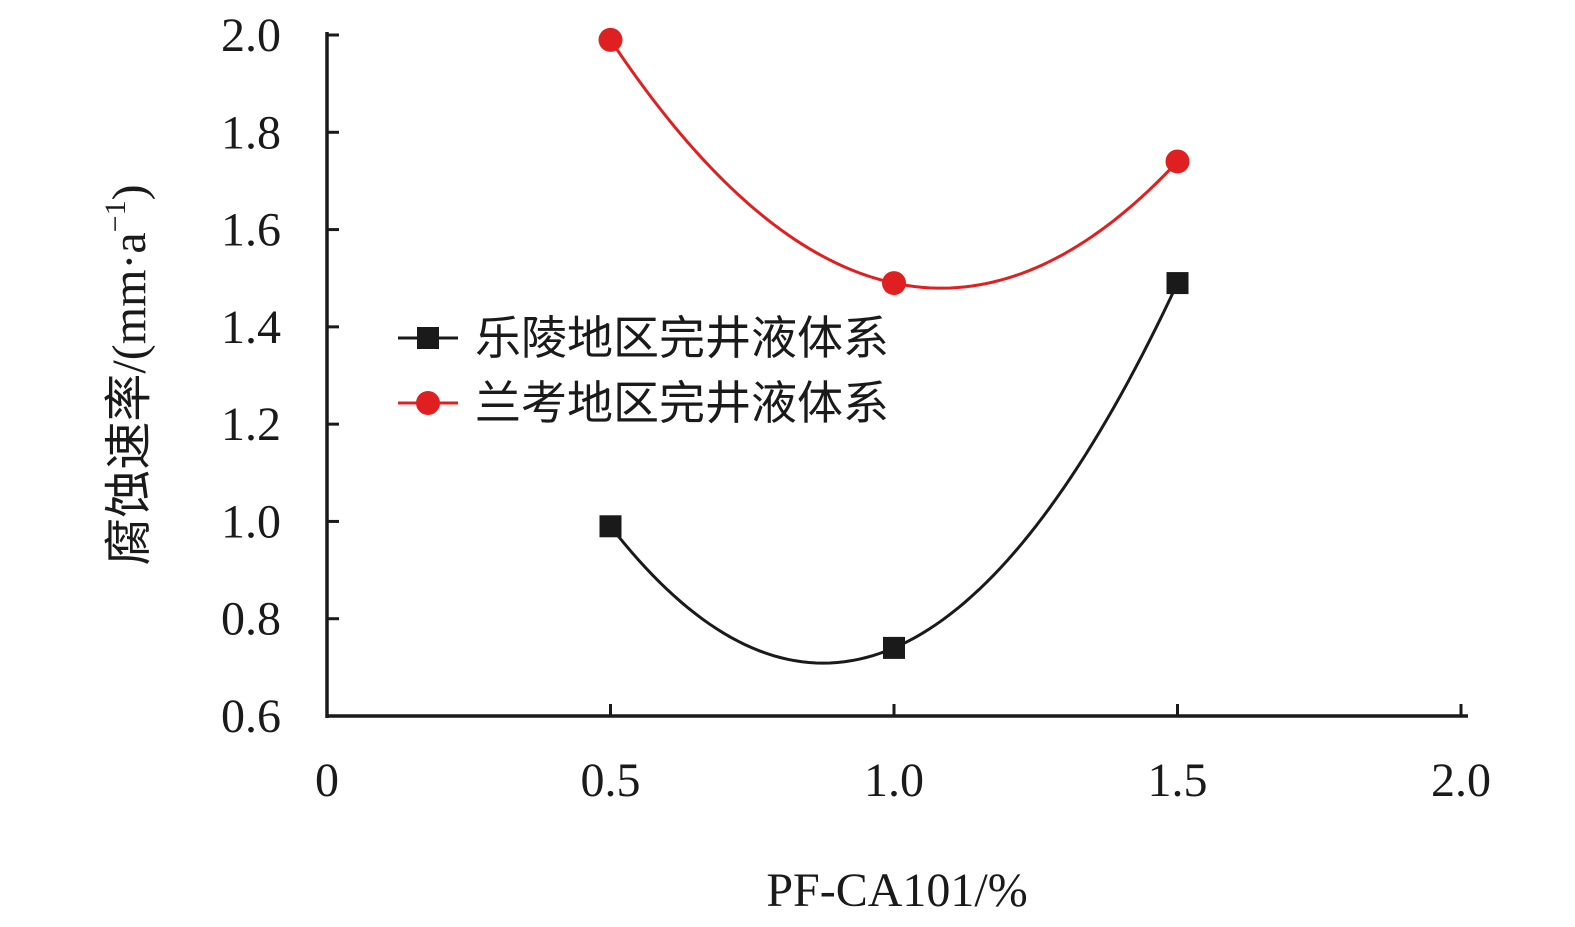  What do you see at coordinates (115, 216) in the screenshot?
I see `y-axis-title-sup: −1` at bounding box center [115, 216].